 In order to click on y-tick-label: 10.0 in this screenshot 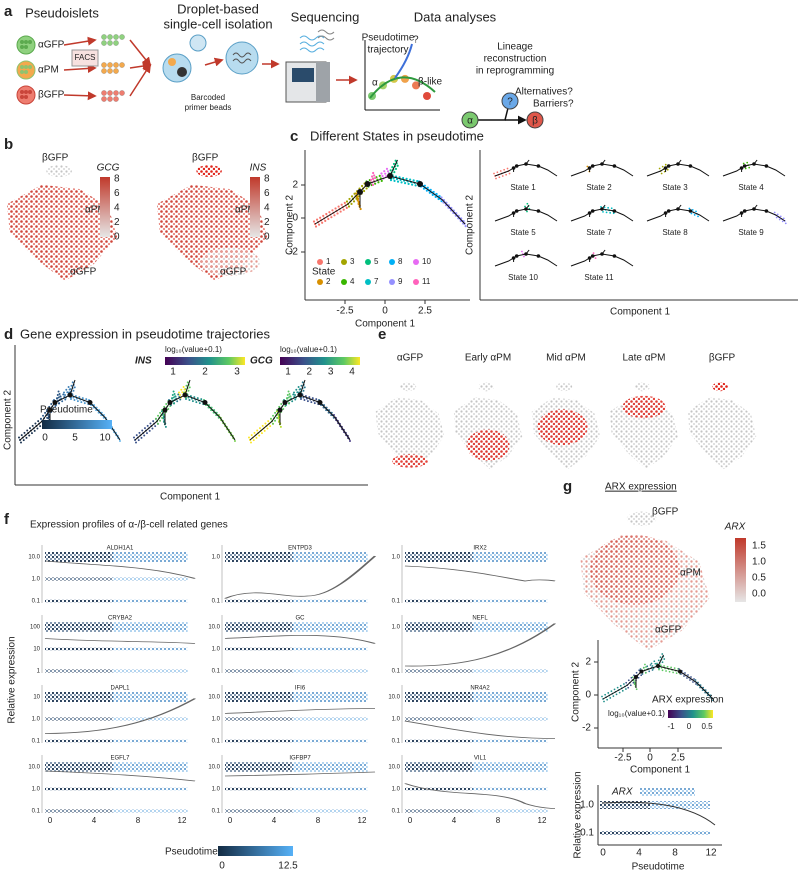, I will do `click(34, 768)`.